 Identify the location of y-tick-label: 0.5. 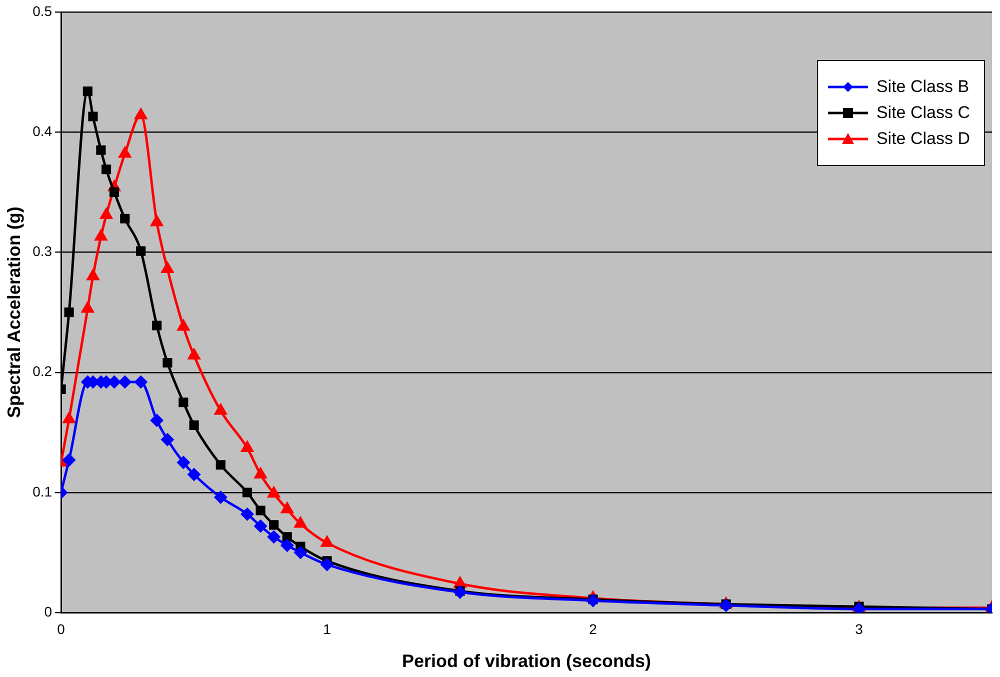
(42, 10).